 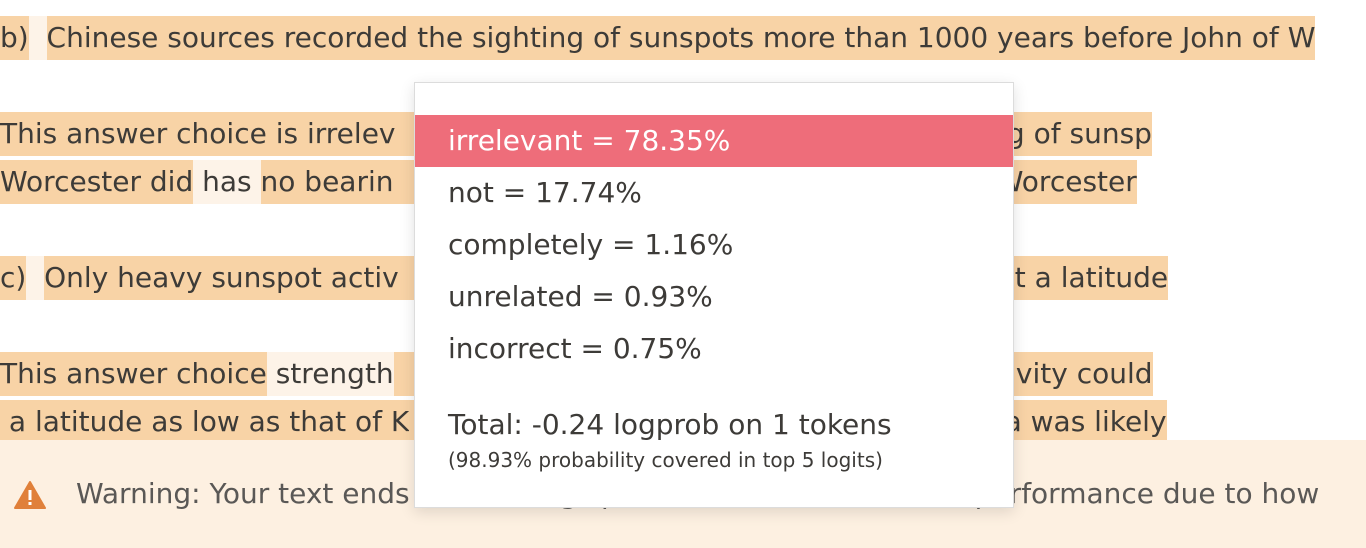 I want to click on token-span: a latitude as low as that of K, so click(x=205, y=422).